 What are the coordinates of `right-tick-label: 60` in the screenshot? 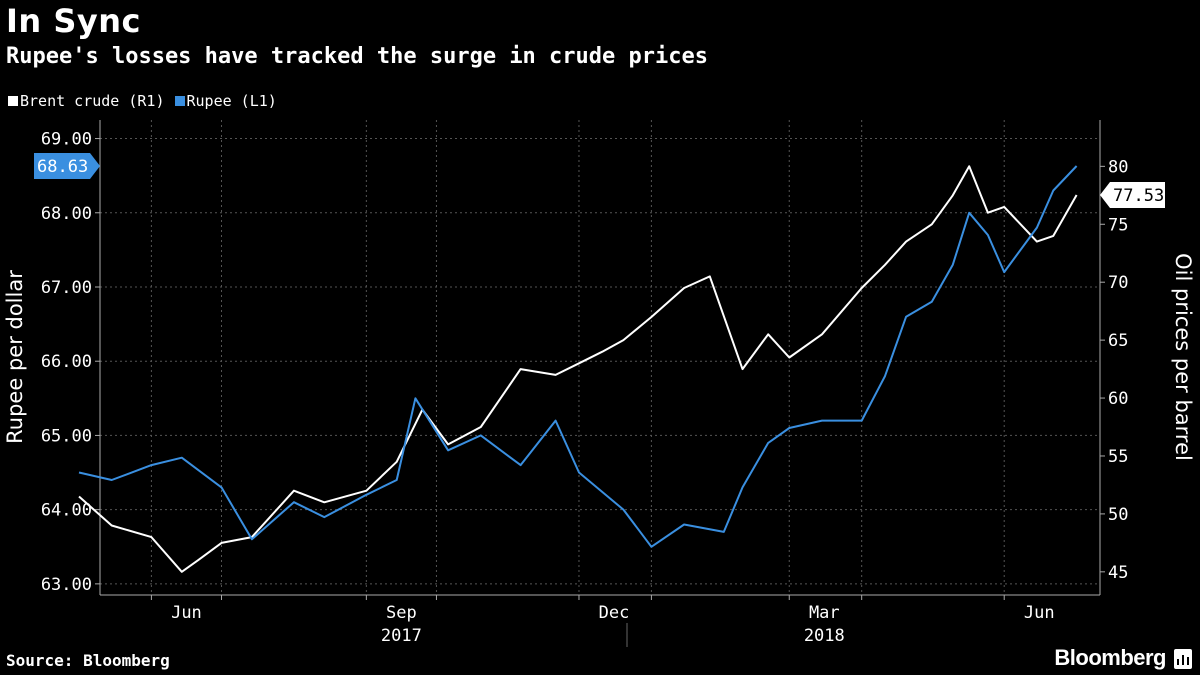 It's located at (1118, 399).